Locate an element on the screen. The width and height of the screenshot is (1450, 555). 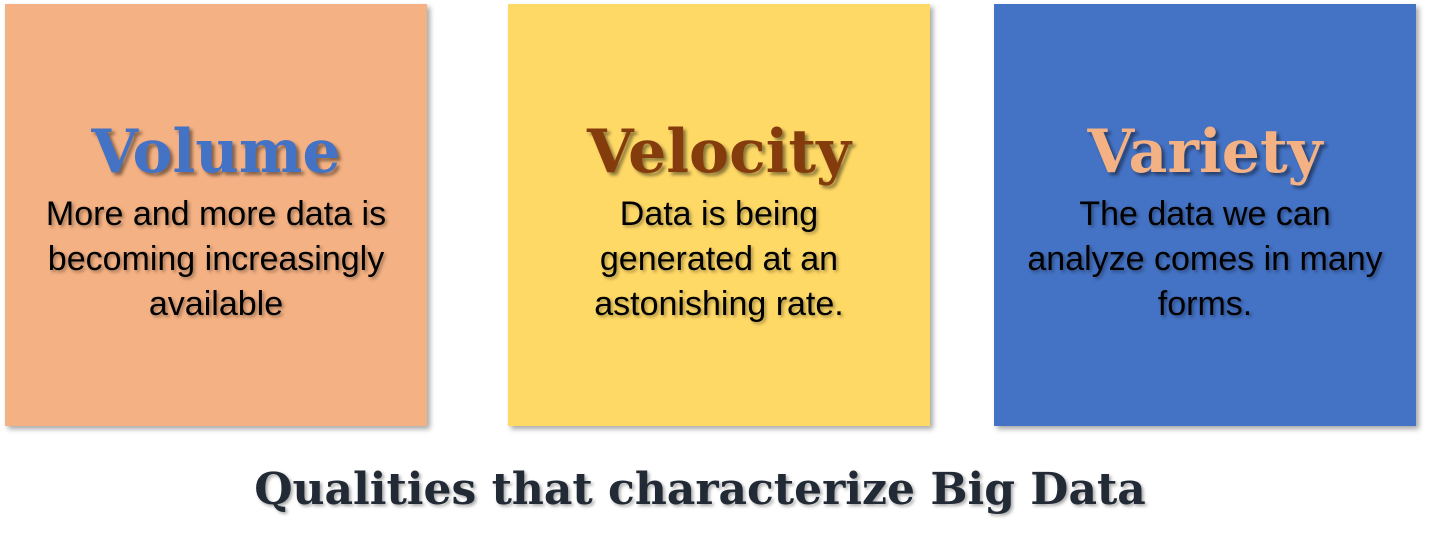
volume-line-2: becoming increasingly is located at coordinates (216, 259).